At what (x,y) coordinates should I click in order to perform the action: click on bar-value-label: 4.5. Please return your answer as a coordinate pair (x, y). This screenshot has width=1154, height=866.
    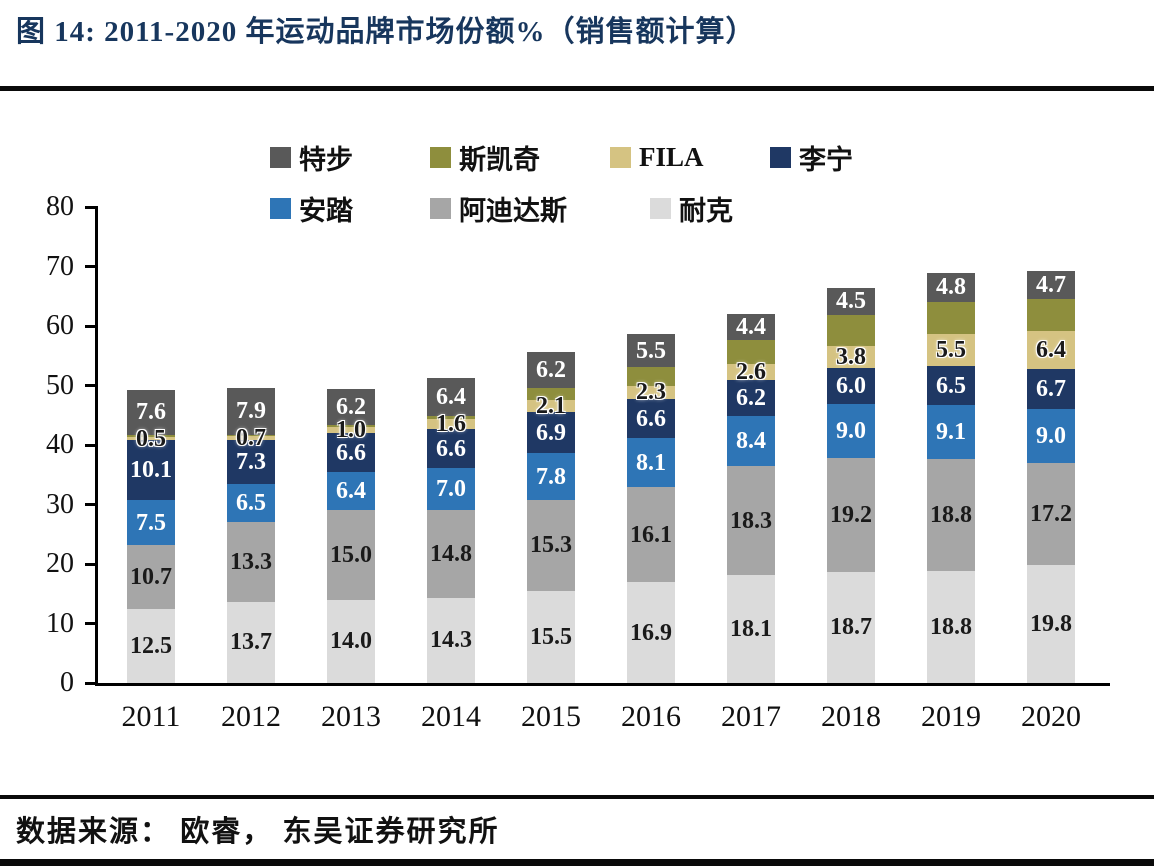
    Looking at the image, I should click on (851, 301).